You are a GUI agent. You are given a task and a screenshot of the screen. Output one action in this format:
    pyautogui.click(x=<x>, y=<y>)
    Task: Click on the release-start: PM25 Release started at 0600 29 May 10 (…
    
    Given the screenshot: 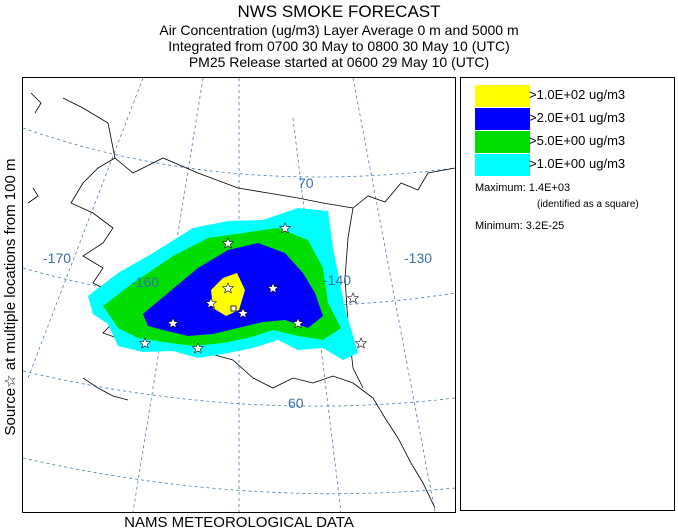 What is the action you would take?
    pyautogui.click(x=339, y=62)
    